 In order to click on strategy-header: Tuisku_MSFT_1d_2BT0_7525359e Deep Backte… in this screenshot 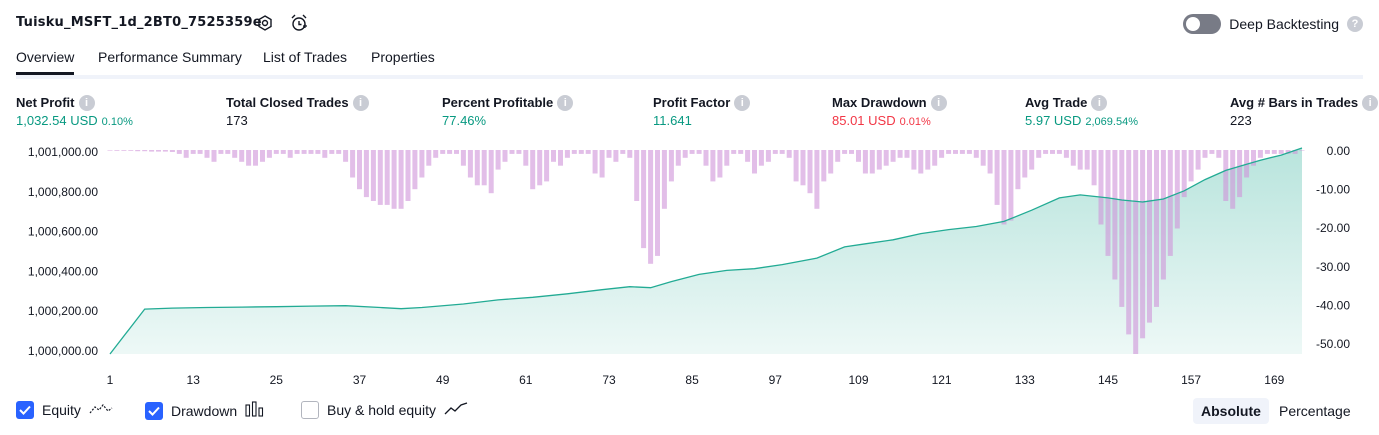, I will do `click(689, 25)`.